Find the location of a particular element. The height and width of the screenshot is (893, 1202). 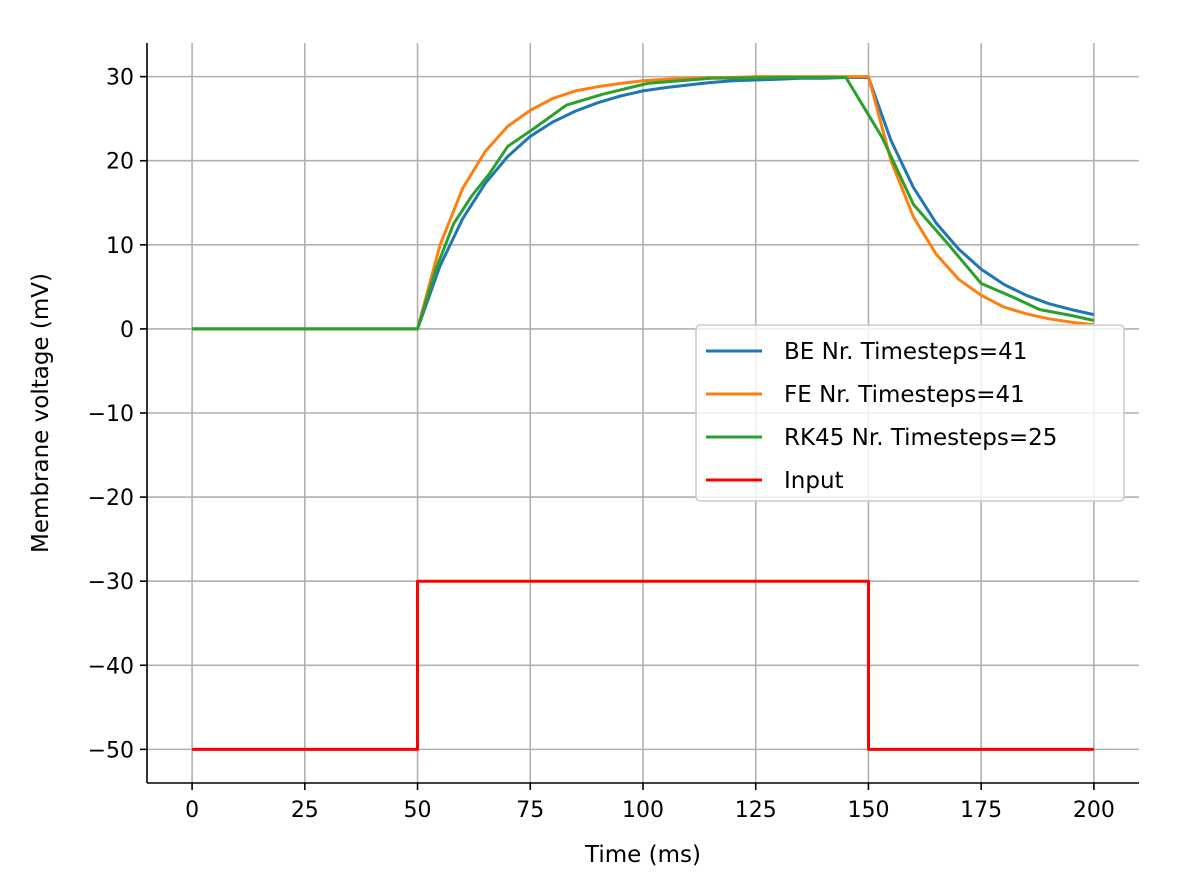

x-tick-label: 100 is located at coordinates (643, 810).